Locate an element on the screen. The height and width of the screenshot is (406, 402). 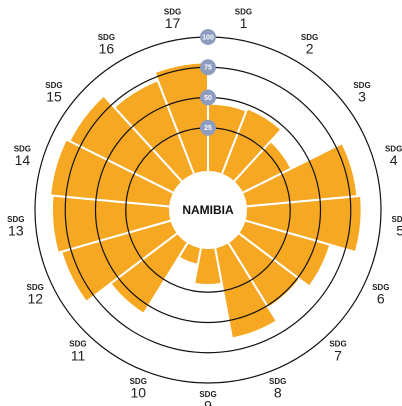
category-label: 10 is located at coordinates (138, 393).